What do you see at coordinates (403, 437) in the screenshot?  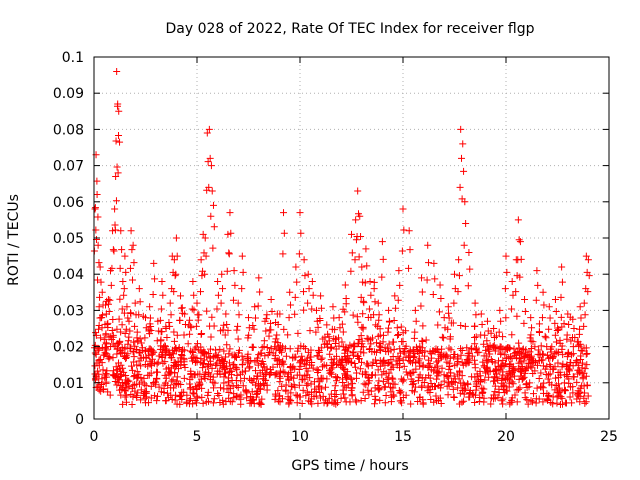 I see `x-tick-label: 15` at bounding box center [403, 437].